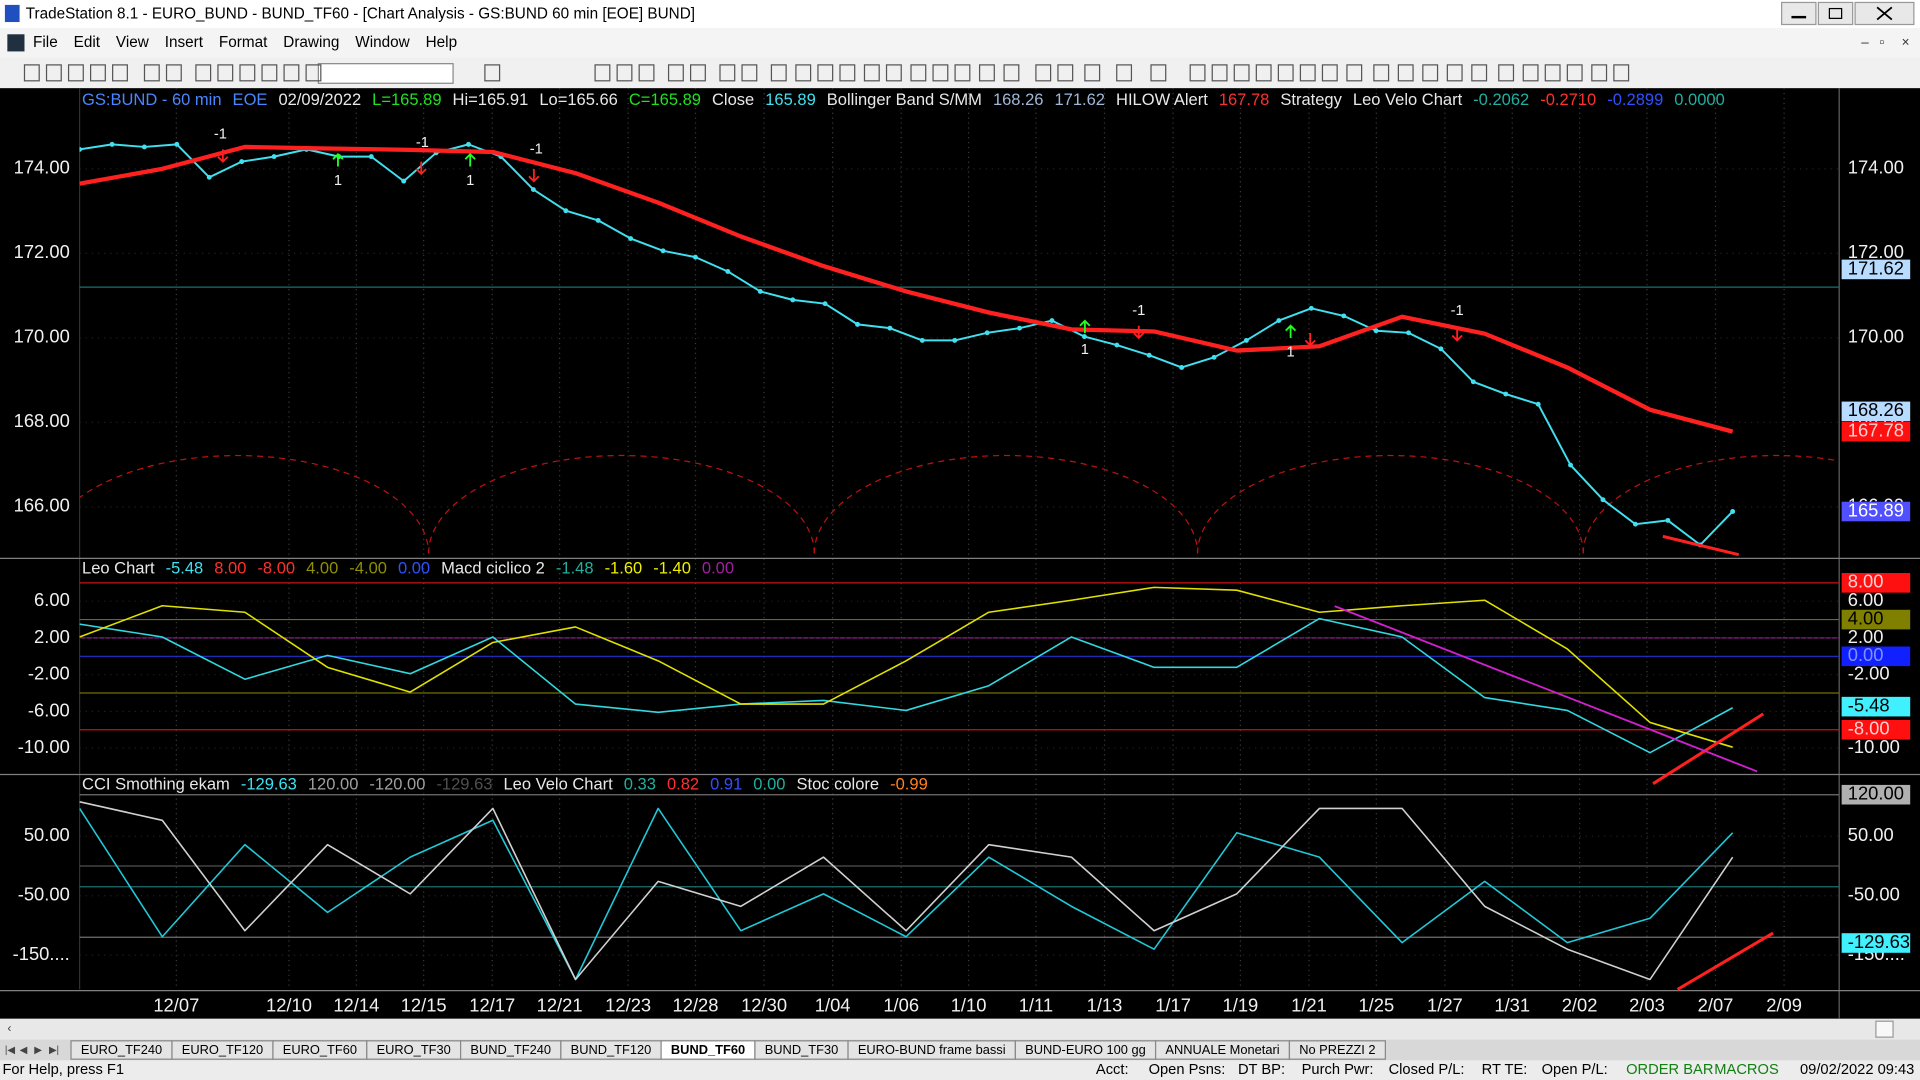 The width and height of the screenshot is (1920, 1080). I want to click on restore-button, so click(1835, 13).